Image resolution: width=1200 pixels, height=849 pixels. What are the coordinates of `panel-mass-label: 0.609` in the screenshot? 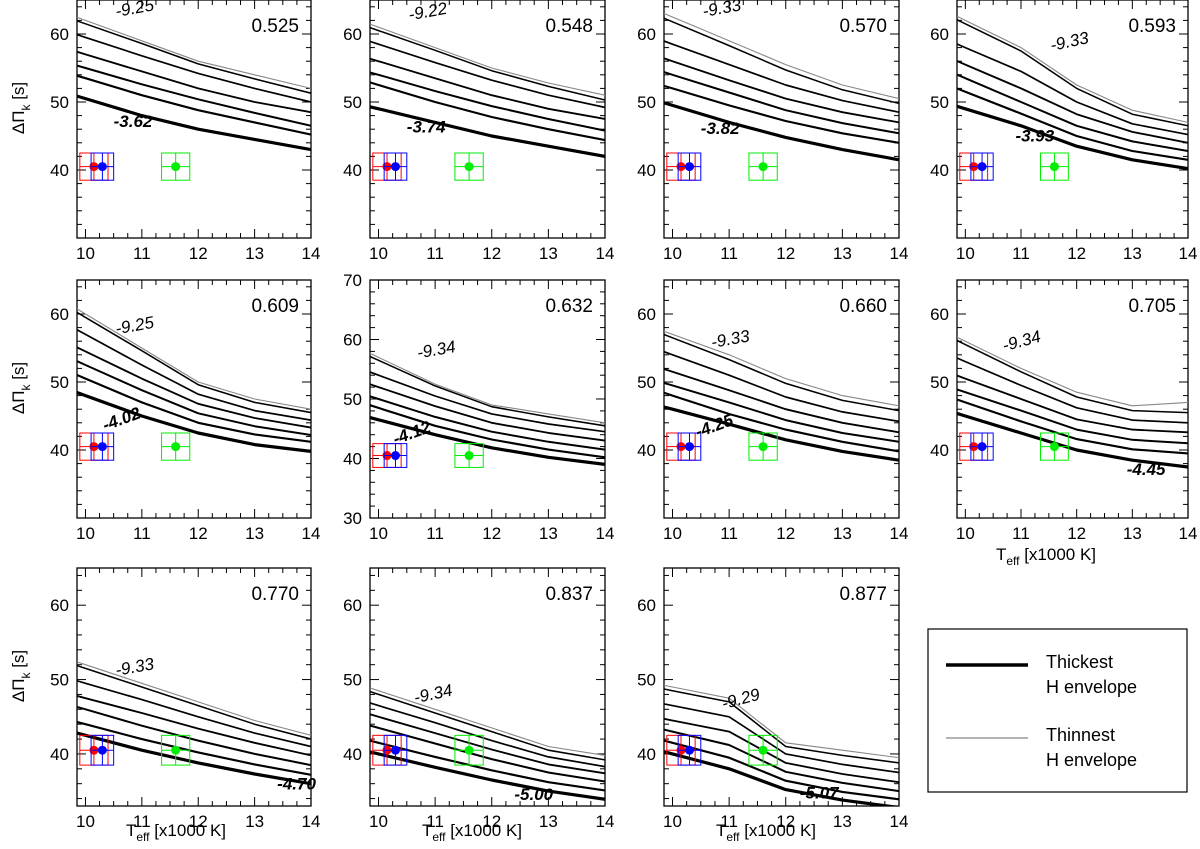 It's located at (275, 306).